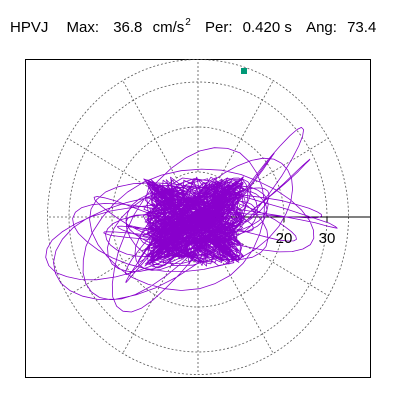 The height and width of the screenshot is (400, 400). Describe the element at coordinates (218, 27) in the screenshot. I see `period-label: Per:` at that location.